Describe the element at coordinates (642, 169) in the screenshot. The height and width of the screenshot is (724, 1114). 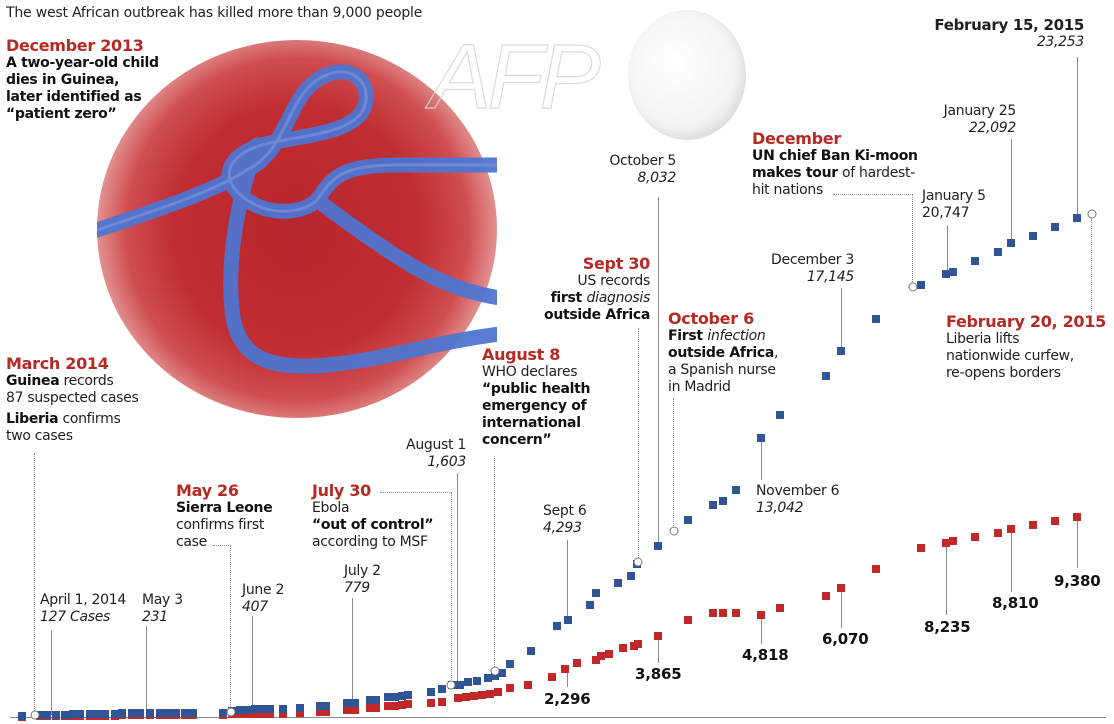
I see `case-label-october-5: October 5 8,032` at that location.